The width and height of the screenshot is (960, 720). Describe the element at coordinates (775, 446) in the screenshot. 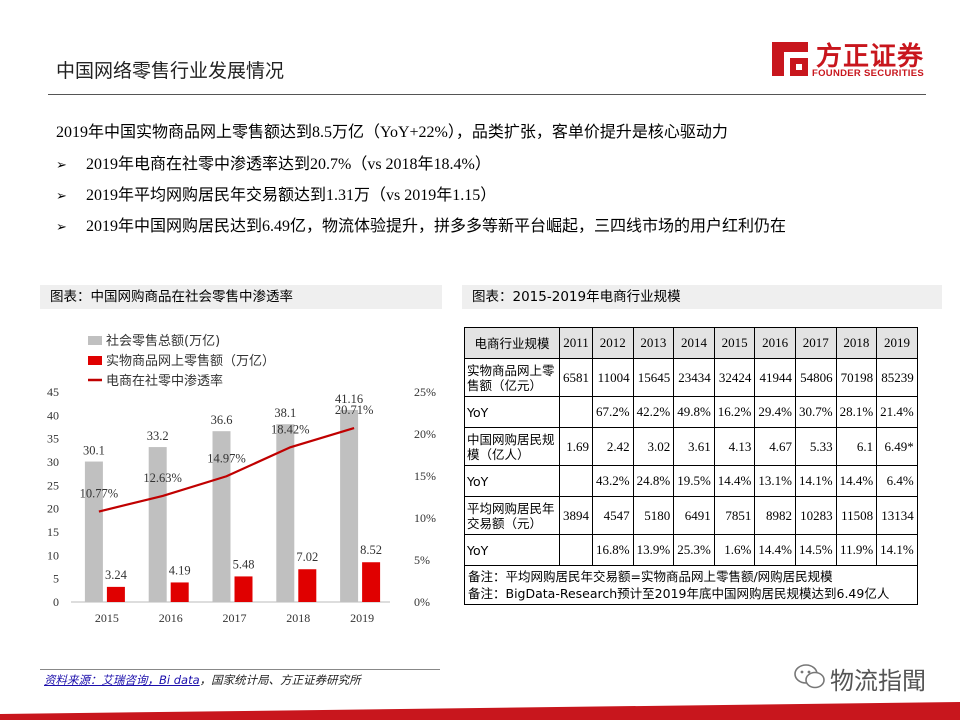

I see `table-cell: 4.67` at that location.